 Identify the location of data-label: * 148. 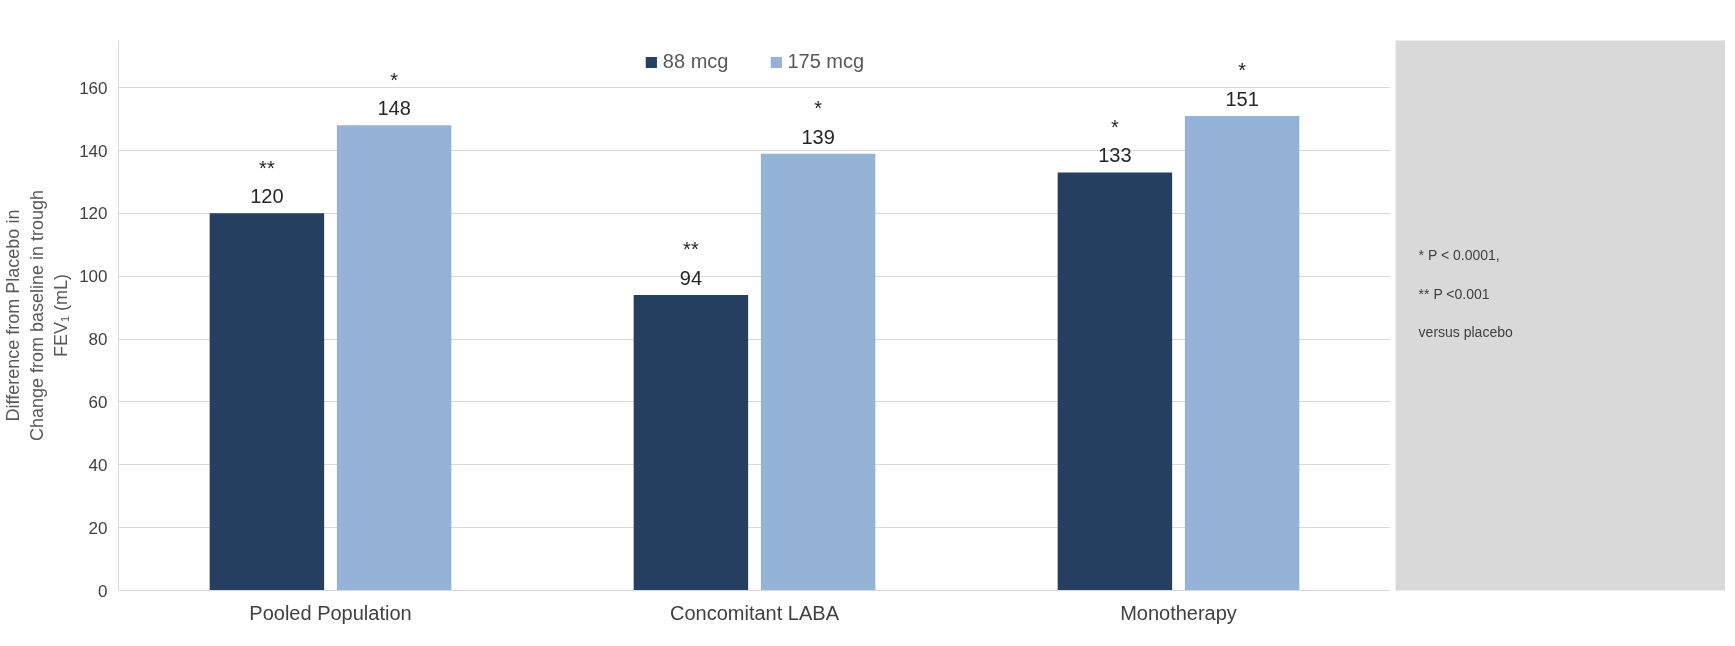
(394, 94).